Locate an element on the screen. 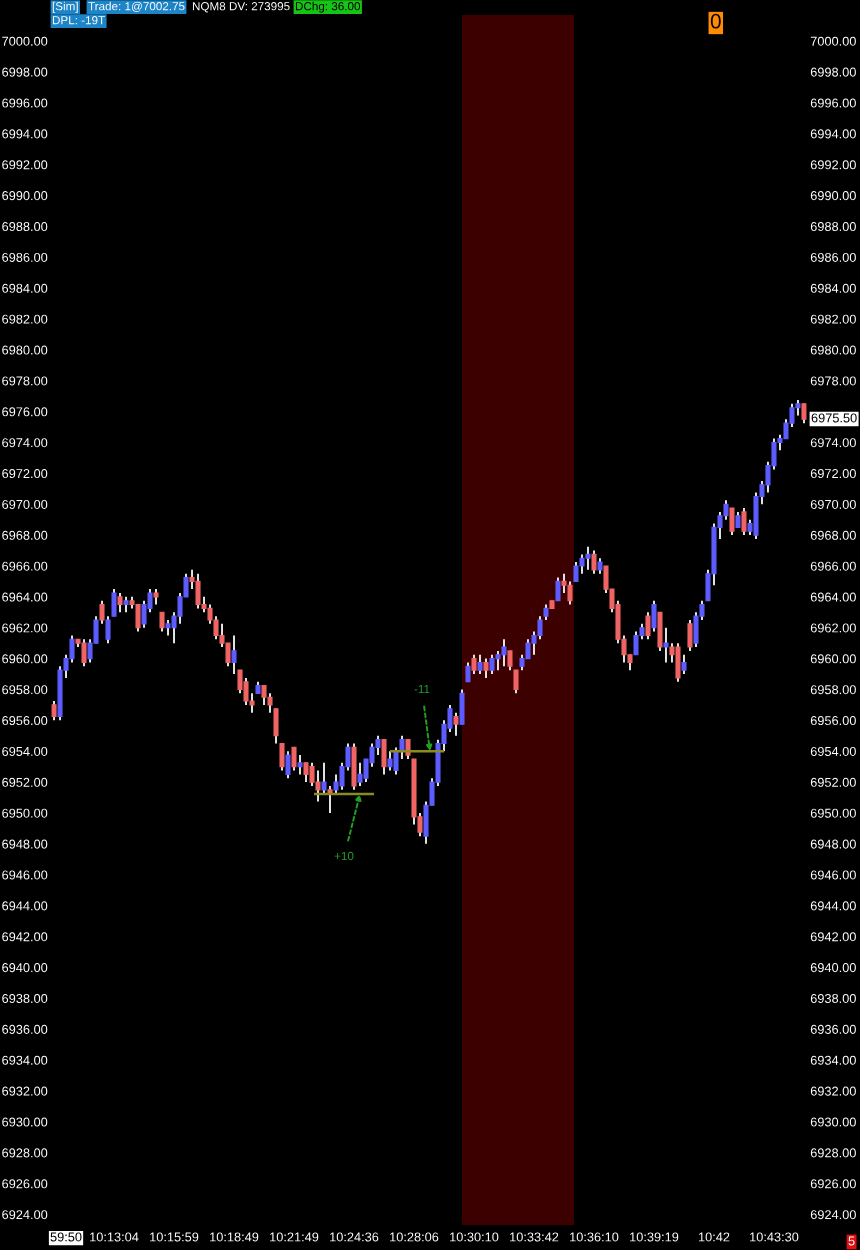  annotation: 0 is located at coordinates (715, 21).